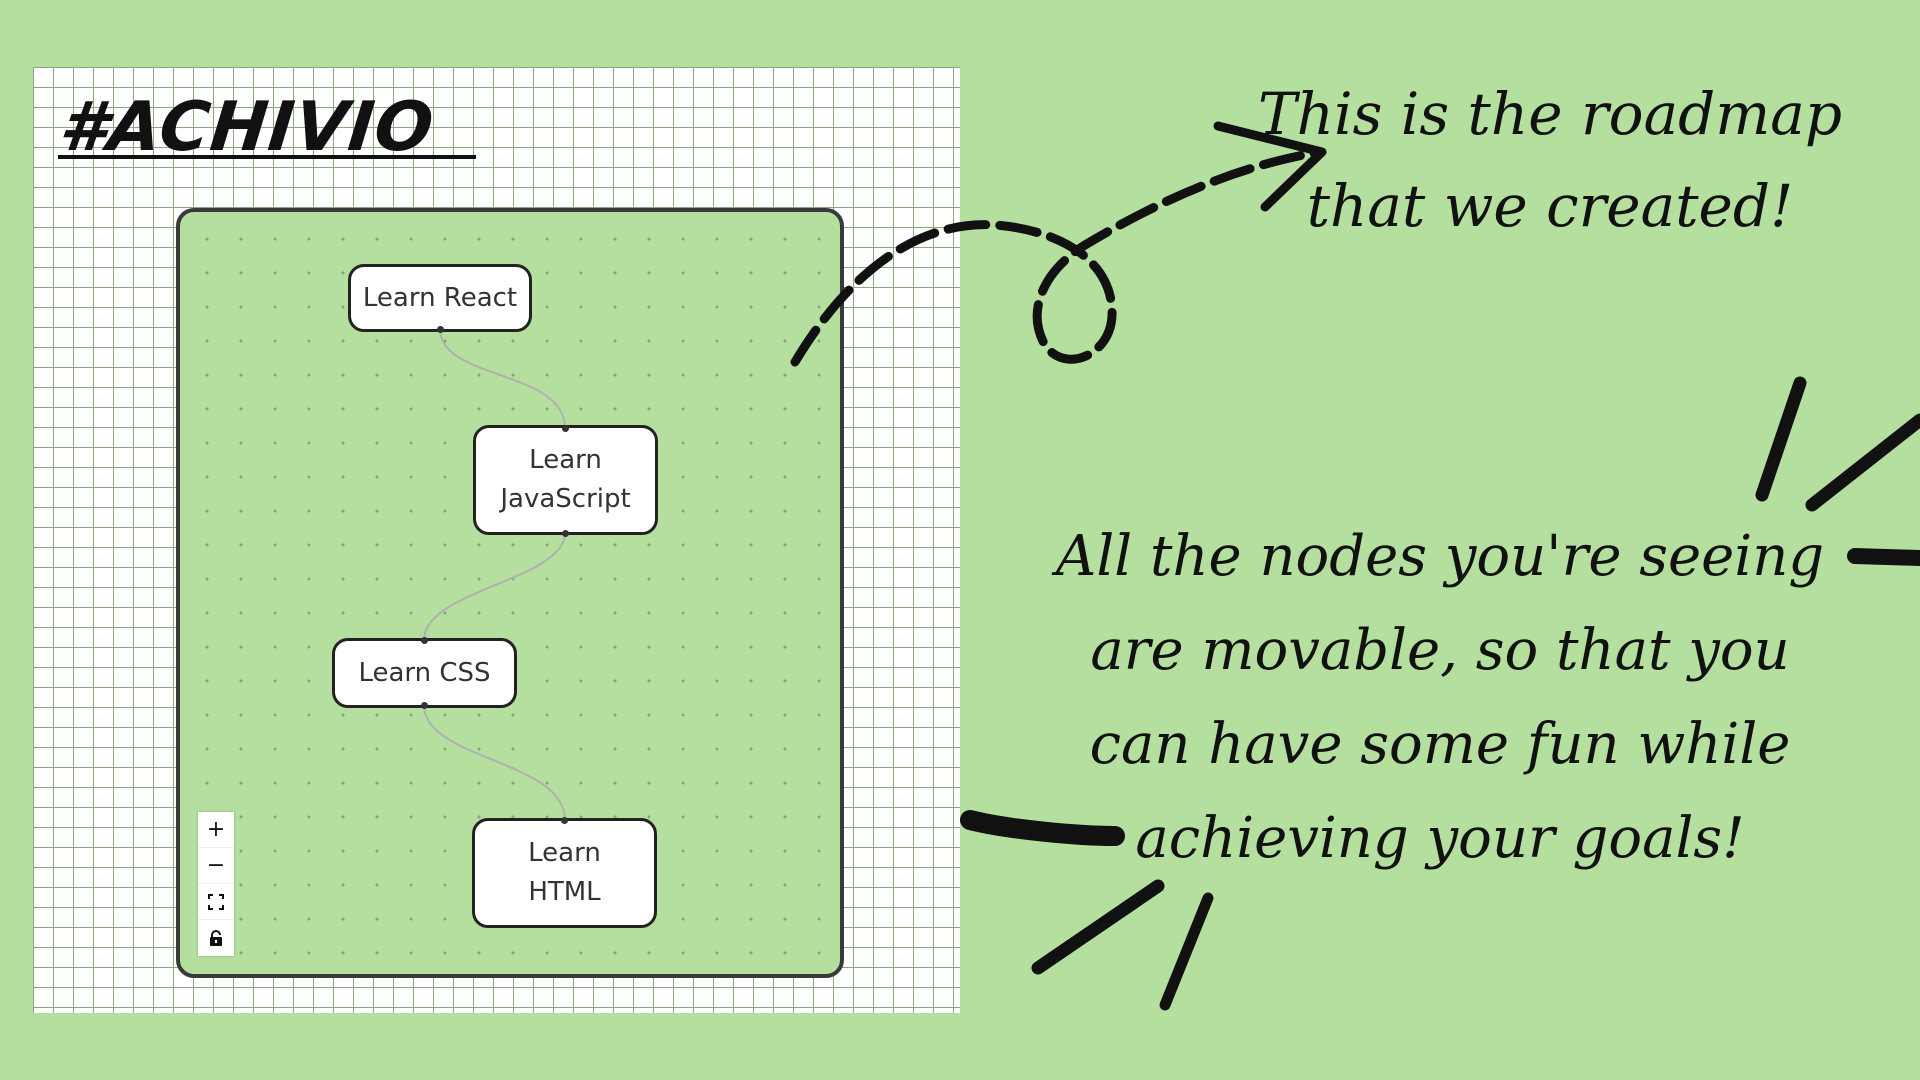 The image size is (1920, 1080). I want to click on roadmap-note: This is the roadmap that we created!, so click(1550, 160).